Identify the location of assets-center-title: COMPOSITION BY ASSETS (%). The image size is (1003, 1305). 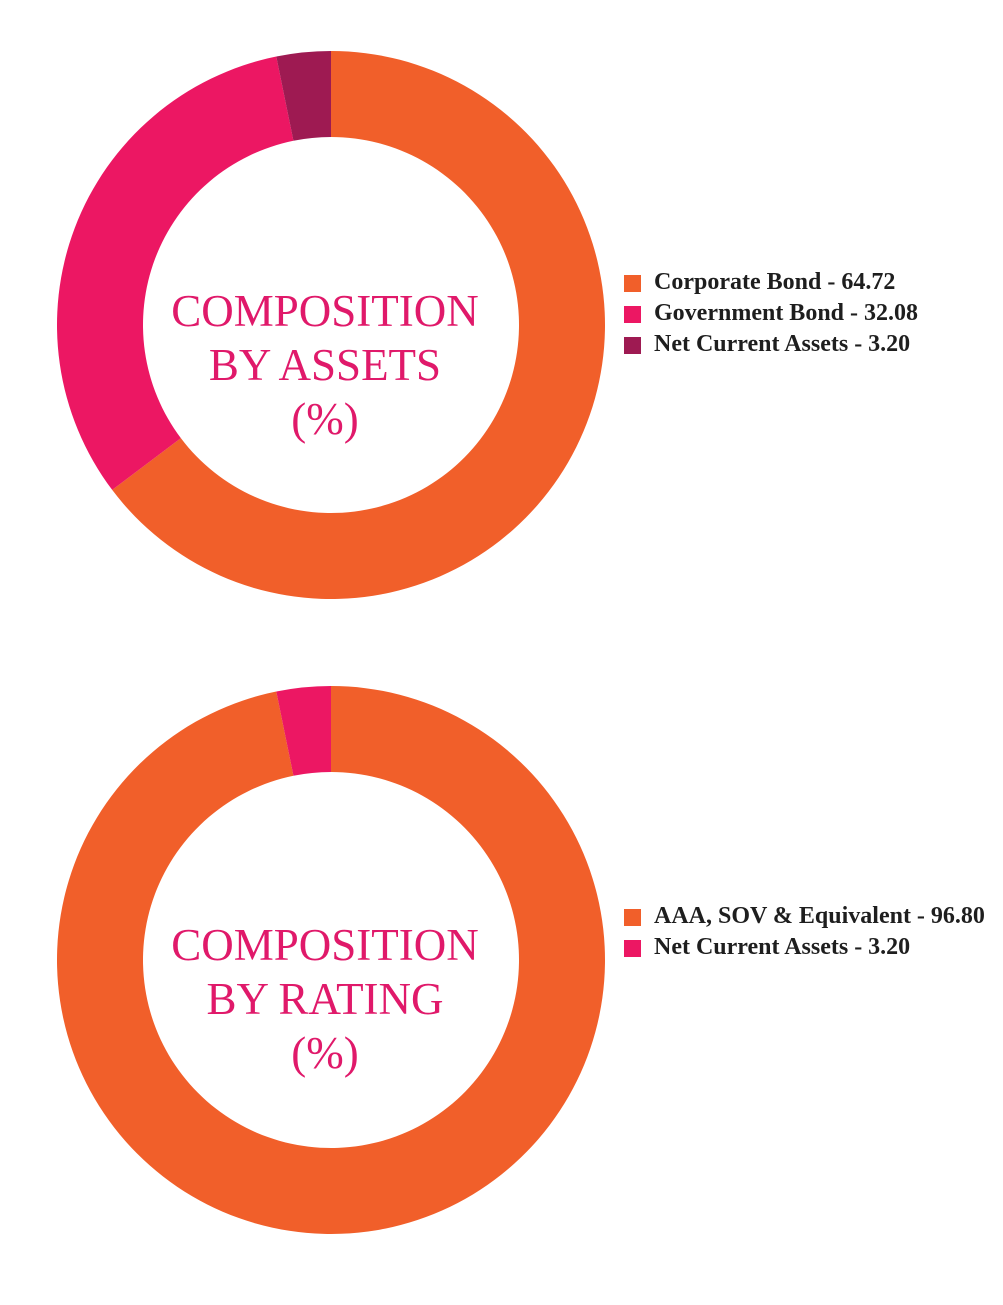
(325, 365).